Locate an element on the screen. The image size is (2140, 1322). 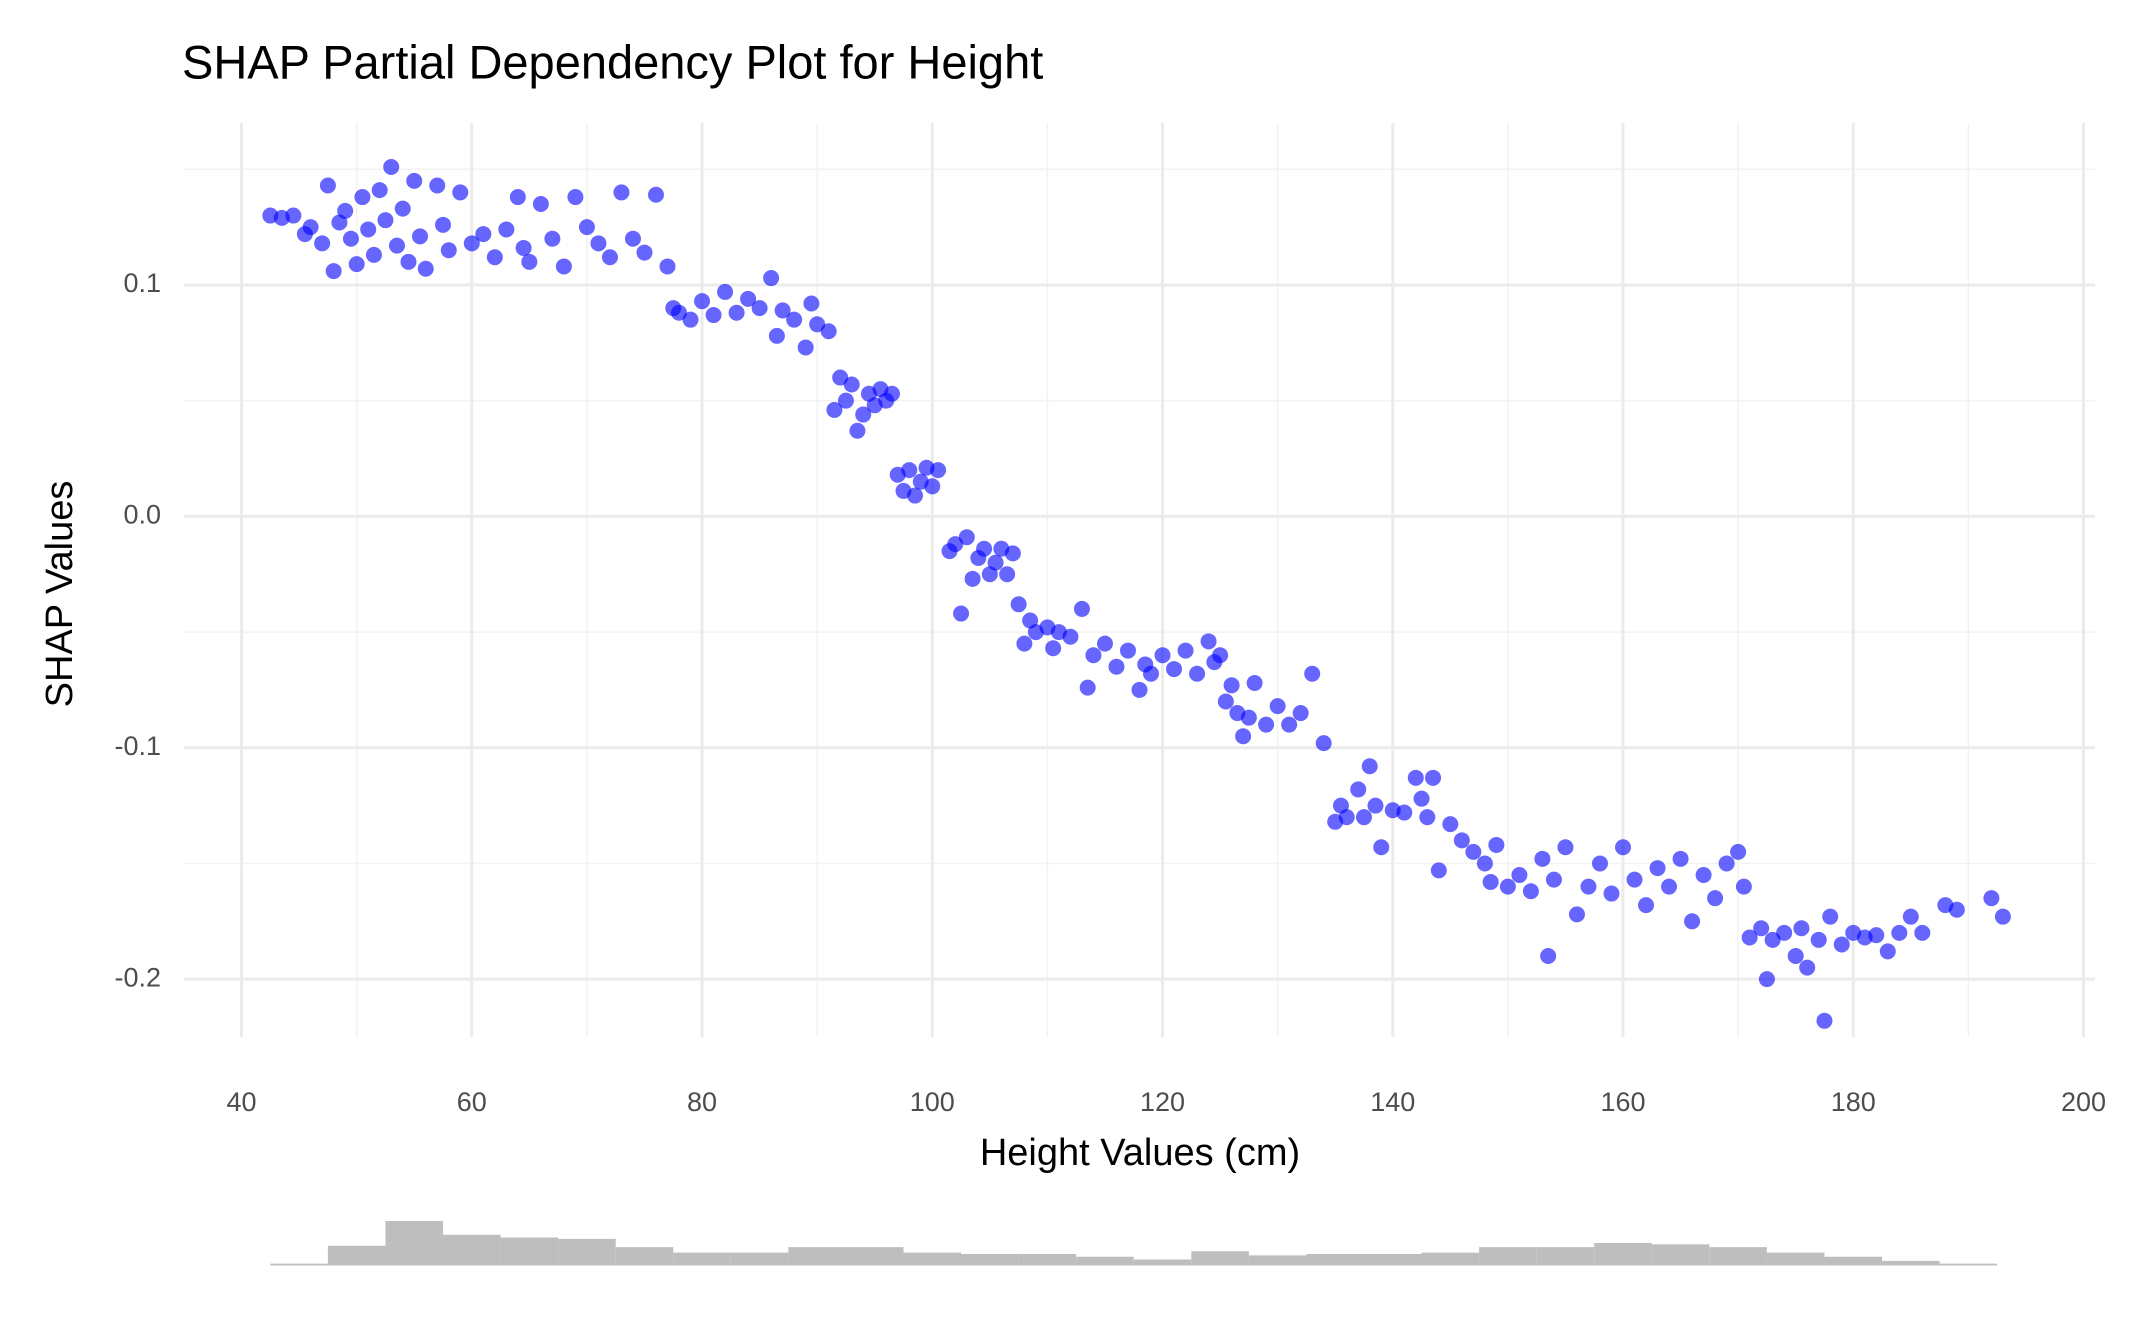
x-tick-label: 40 is located at coordinates (242, 1102).